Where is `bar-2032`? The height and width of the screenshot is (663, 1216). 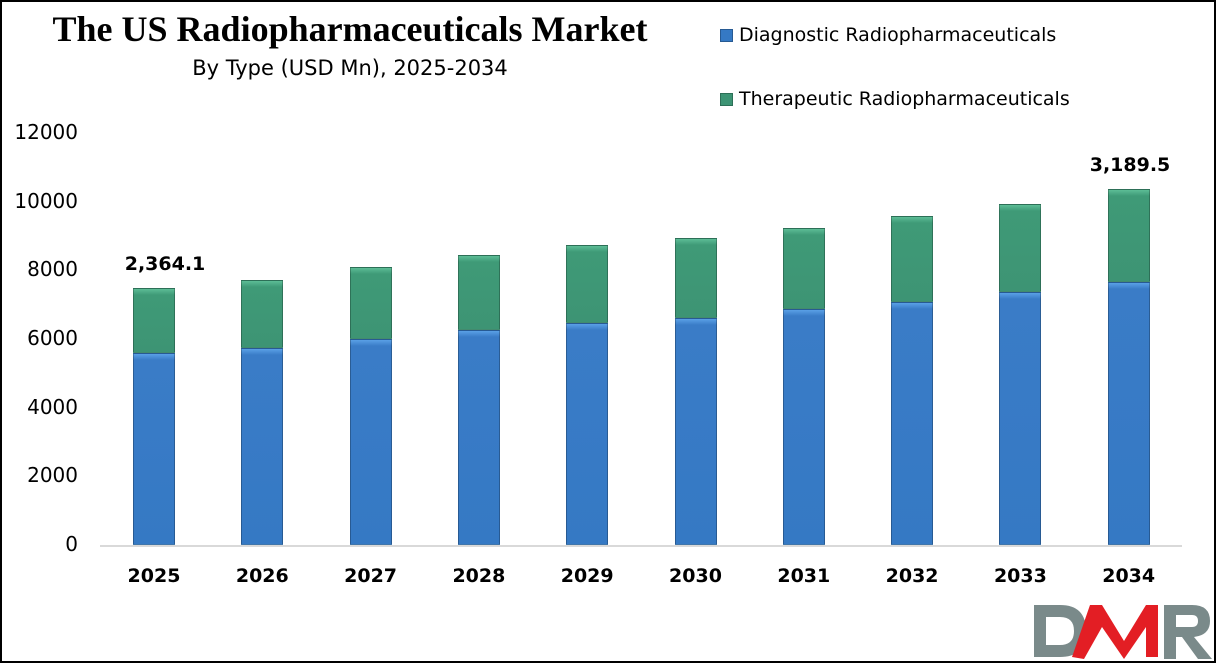
bar-2032 is located at coordinates (912, 380).